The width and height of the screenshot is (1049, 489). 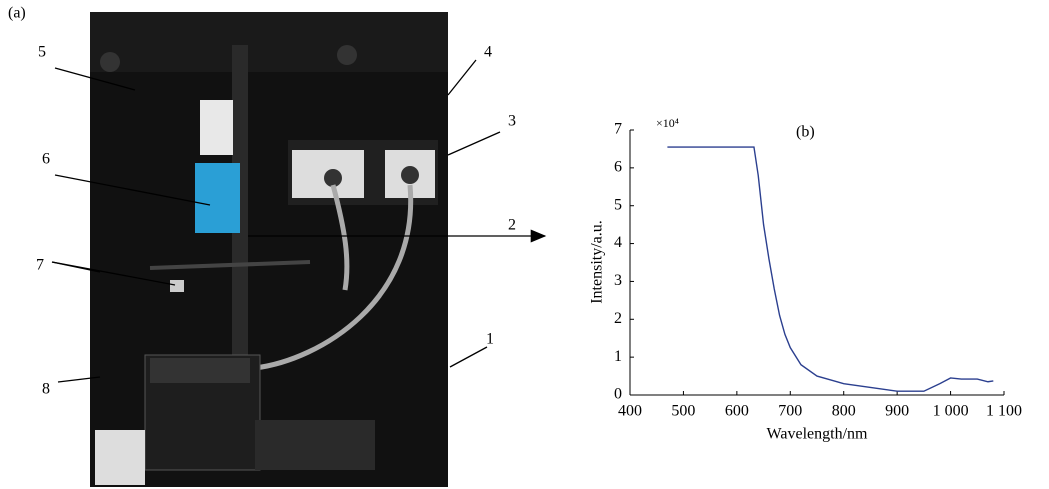 What do you see at coordinates (844, 411) in the screenshot?
I see `x-tick-label: 800` at bounding box center [844, 411].